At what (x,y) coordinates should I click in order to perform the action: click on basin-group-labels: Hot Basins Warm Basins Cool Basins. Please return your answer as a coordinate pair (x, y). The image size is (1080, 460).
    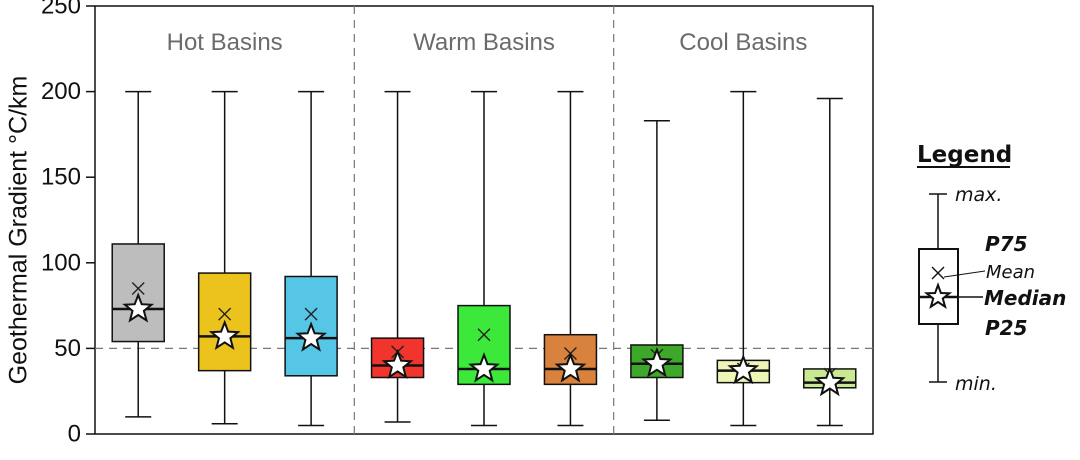
    Looking at the image, I should click on (487, 42).